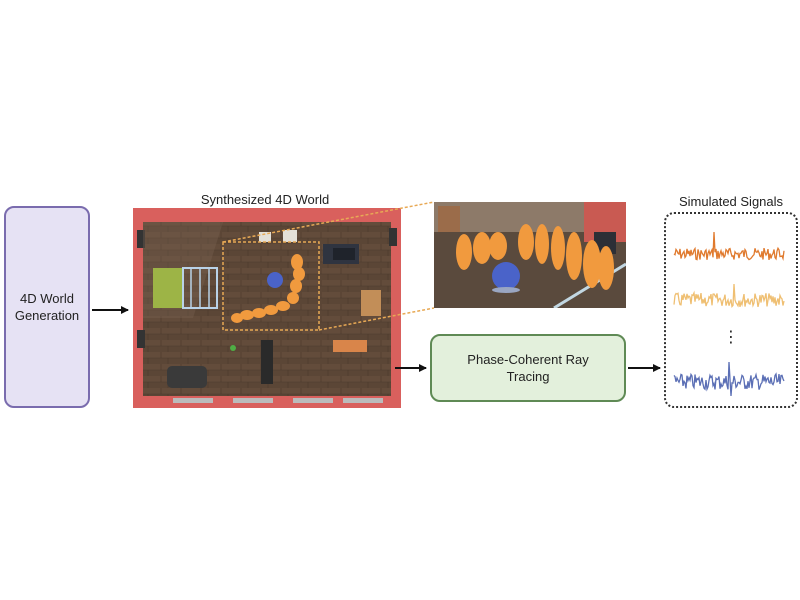  I want to click on world-generation-label: 4D World Generation, so click(47, 307).